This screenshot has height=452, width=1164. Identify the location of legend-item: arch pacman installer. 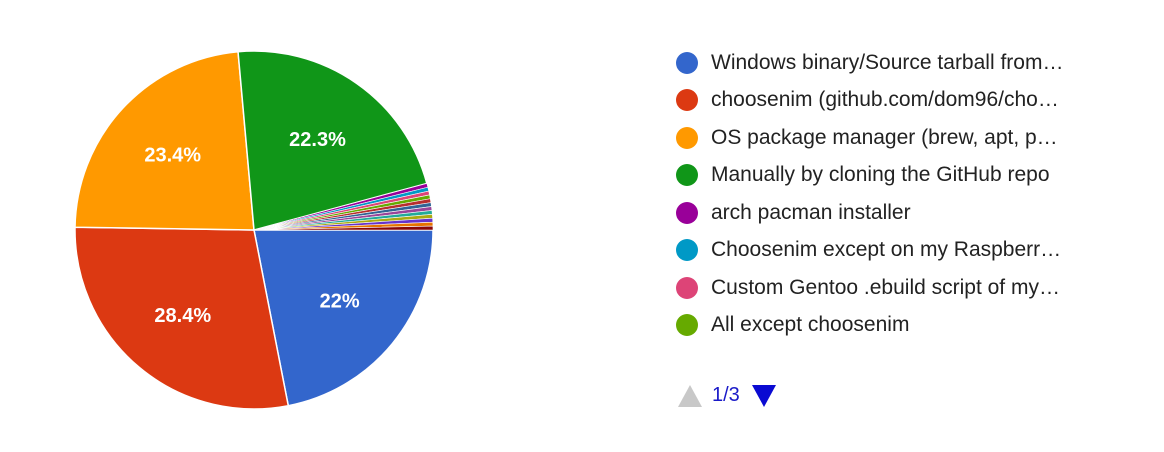
(906, 213).